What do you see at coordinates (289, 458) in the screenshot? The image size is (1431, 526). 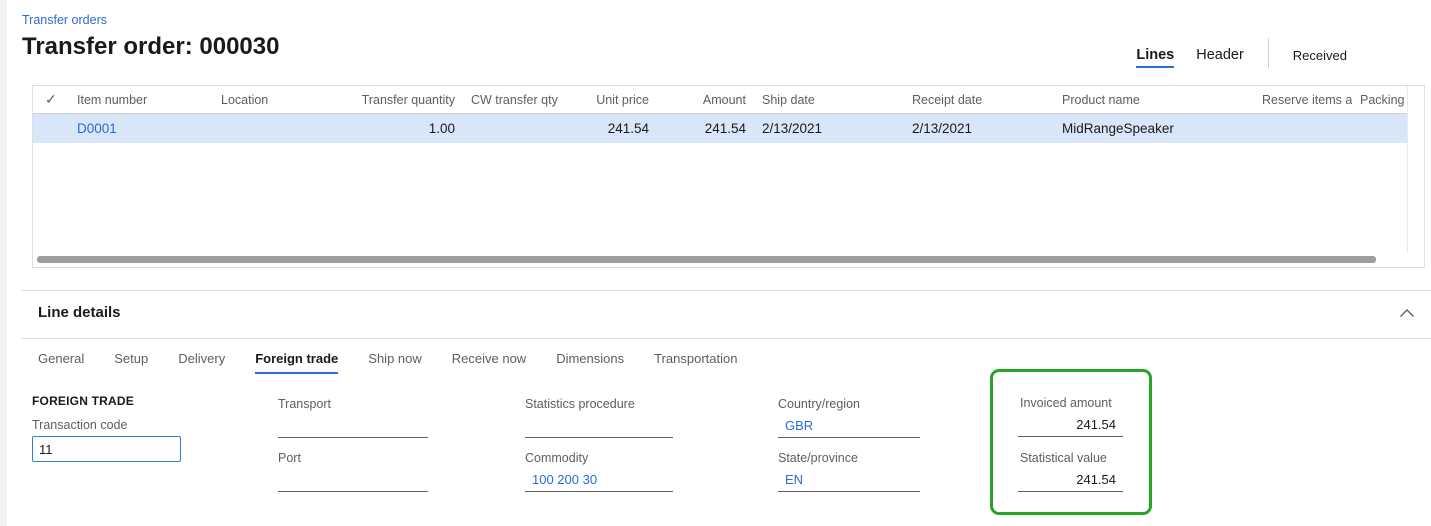 I see `port-label: Port` at bounding box center [289, 458].